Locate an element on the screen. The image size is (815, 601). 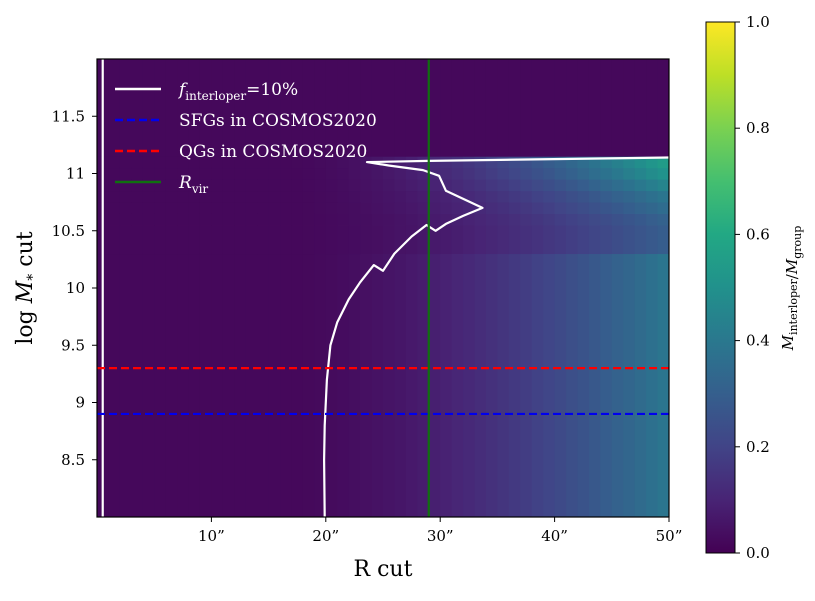
x-tick-label: 10” is located at coordinates (211, 536).